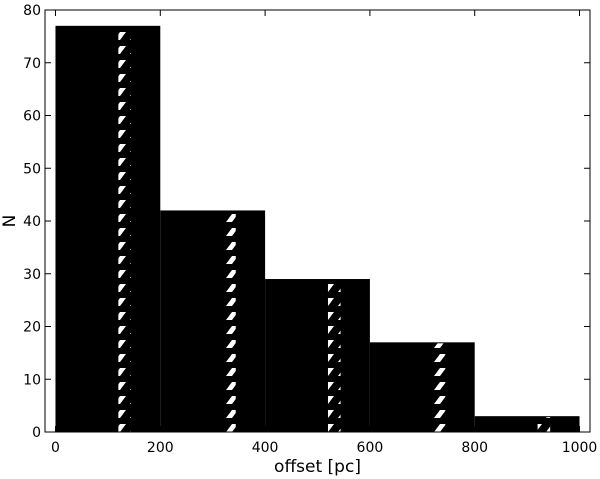 This screenshot has height=479, width=600. I want to click on x-tick-label: 0, so click(55, 448).